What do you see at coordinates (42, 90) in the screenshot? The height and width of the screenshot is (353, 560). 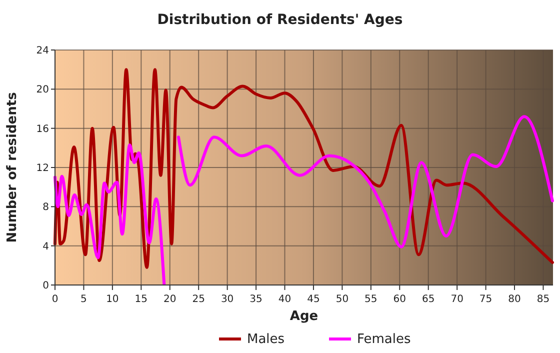 I see `y-tick-label: 20` at bounding box center [42, 90].